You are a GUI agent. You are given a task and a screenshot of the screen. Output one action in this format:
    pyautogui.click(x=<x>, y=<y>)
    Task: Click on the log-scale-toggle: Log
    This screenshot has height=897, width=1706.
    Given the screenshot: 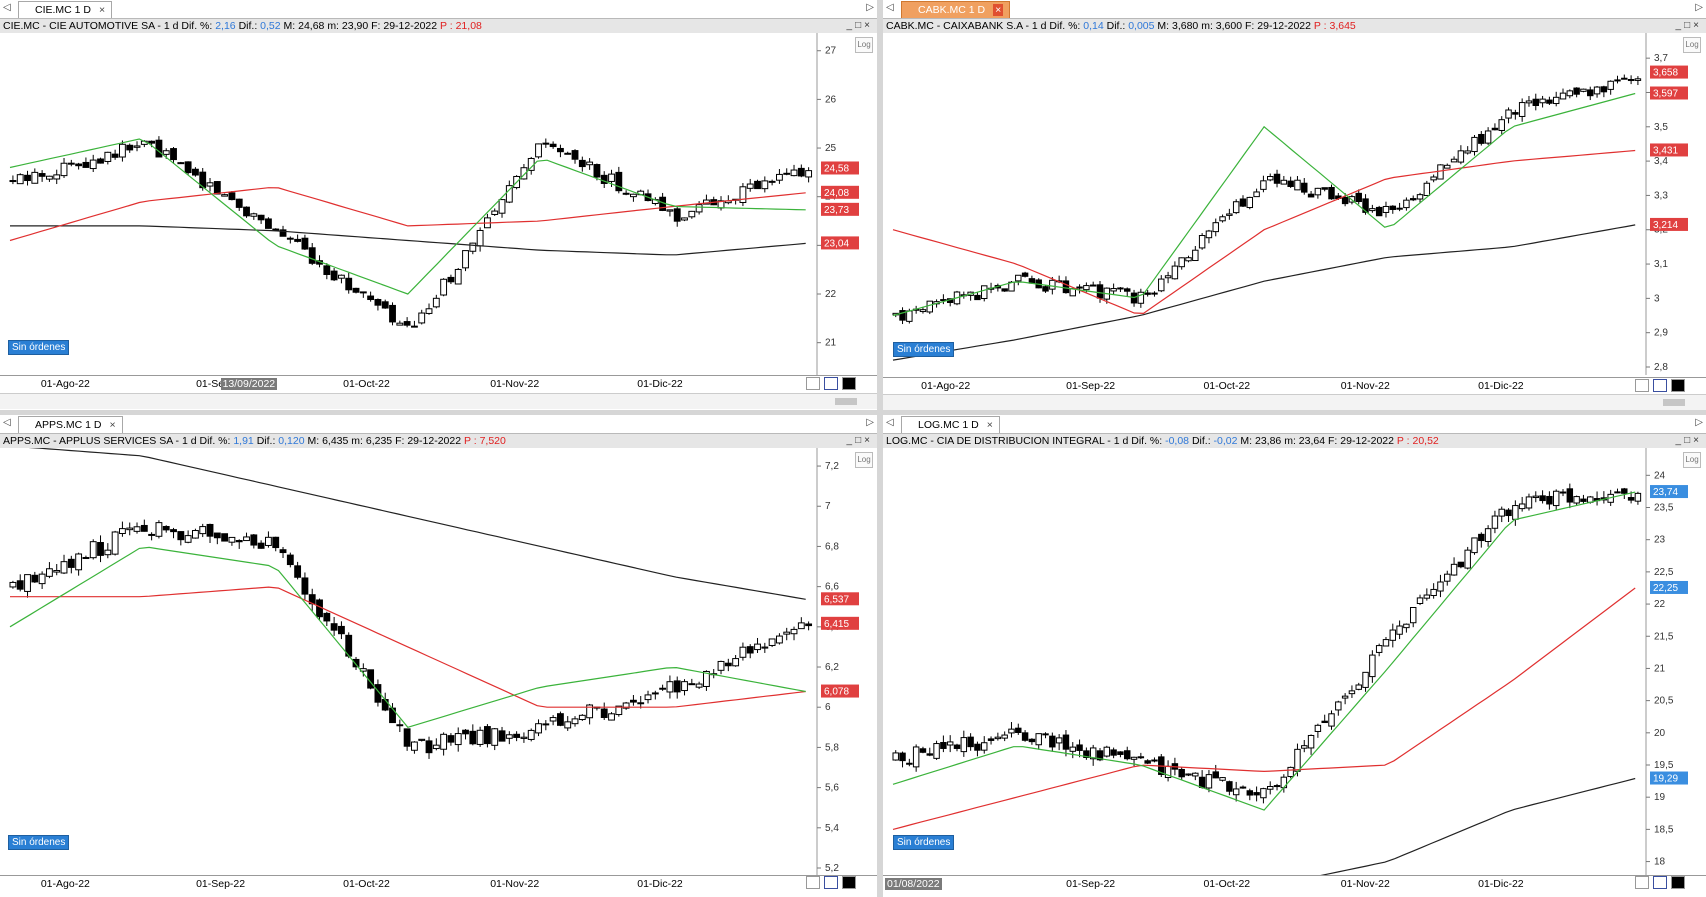 What is the action you would take?
    pyautogui.click(x=864, y=45)
    